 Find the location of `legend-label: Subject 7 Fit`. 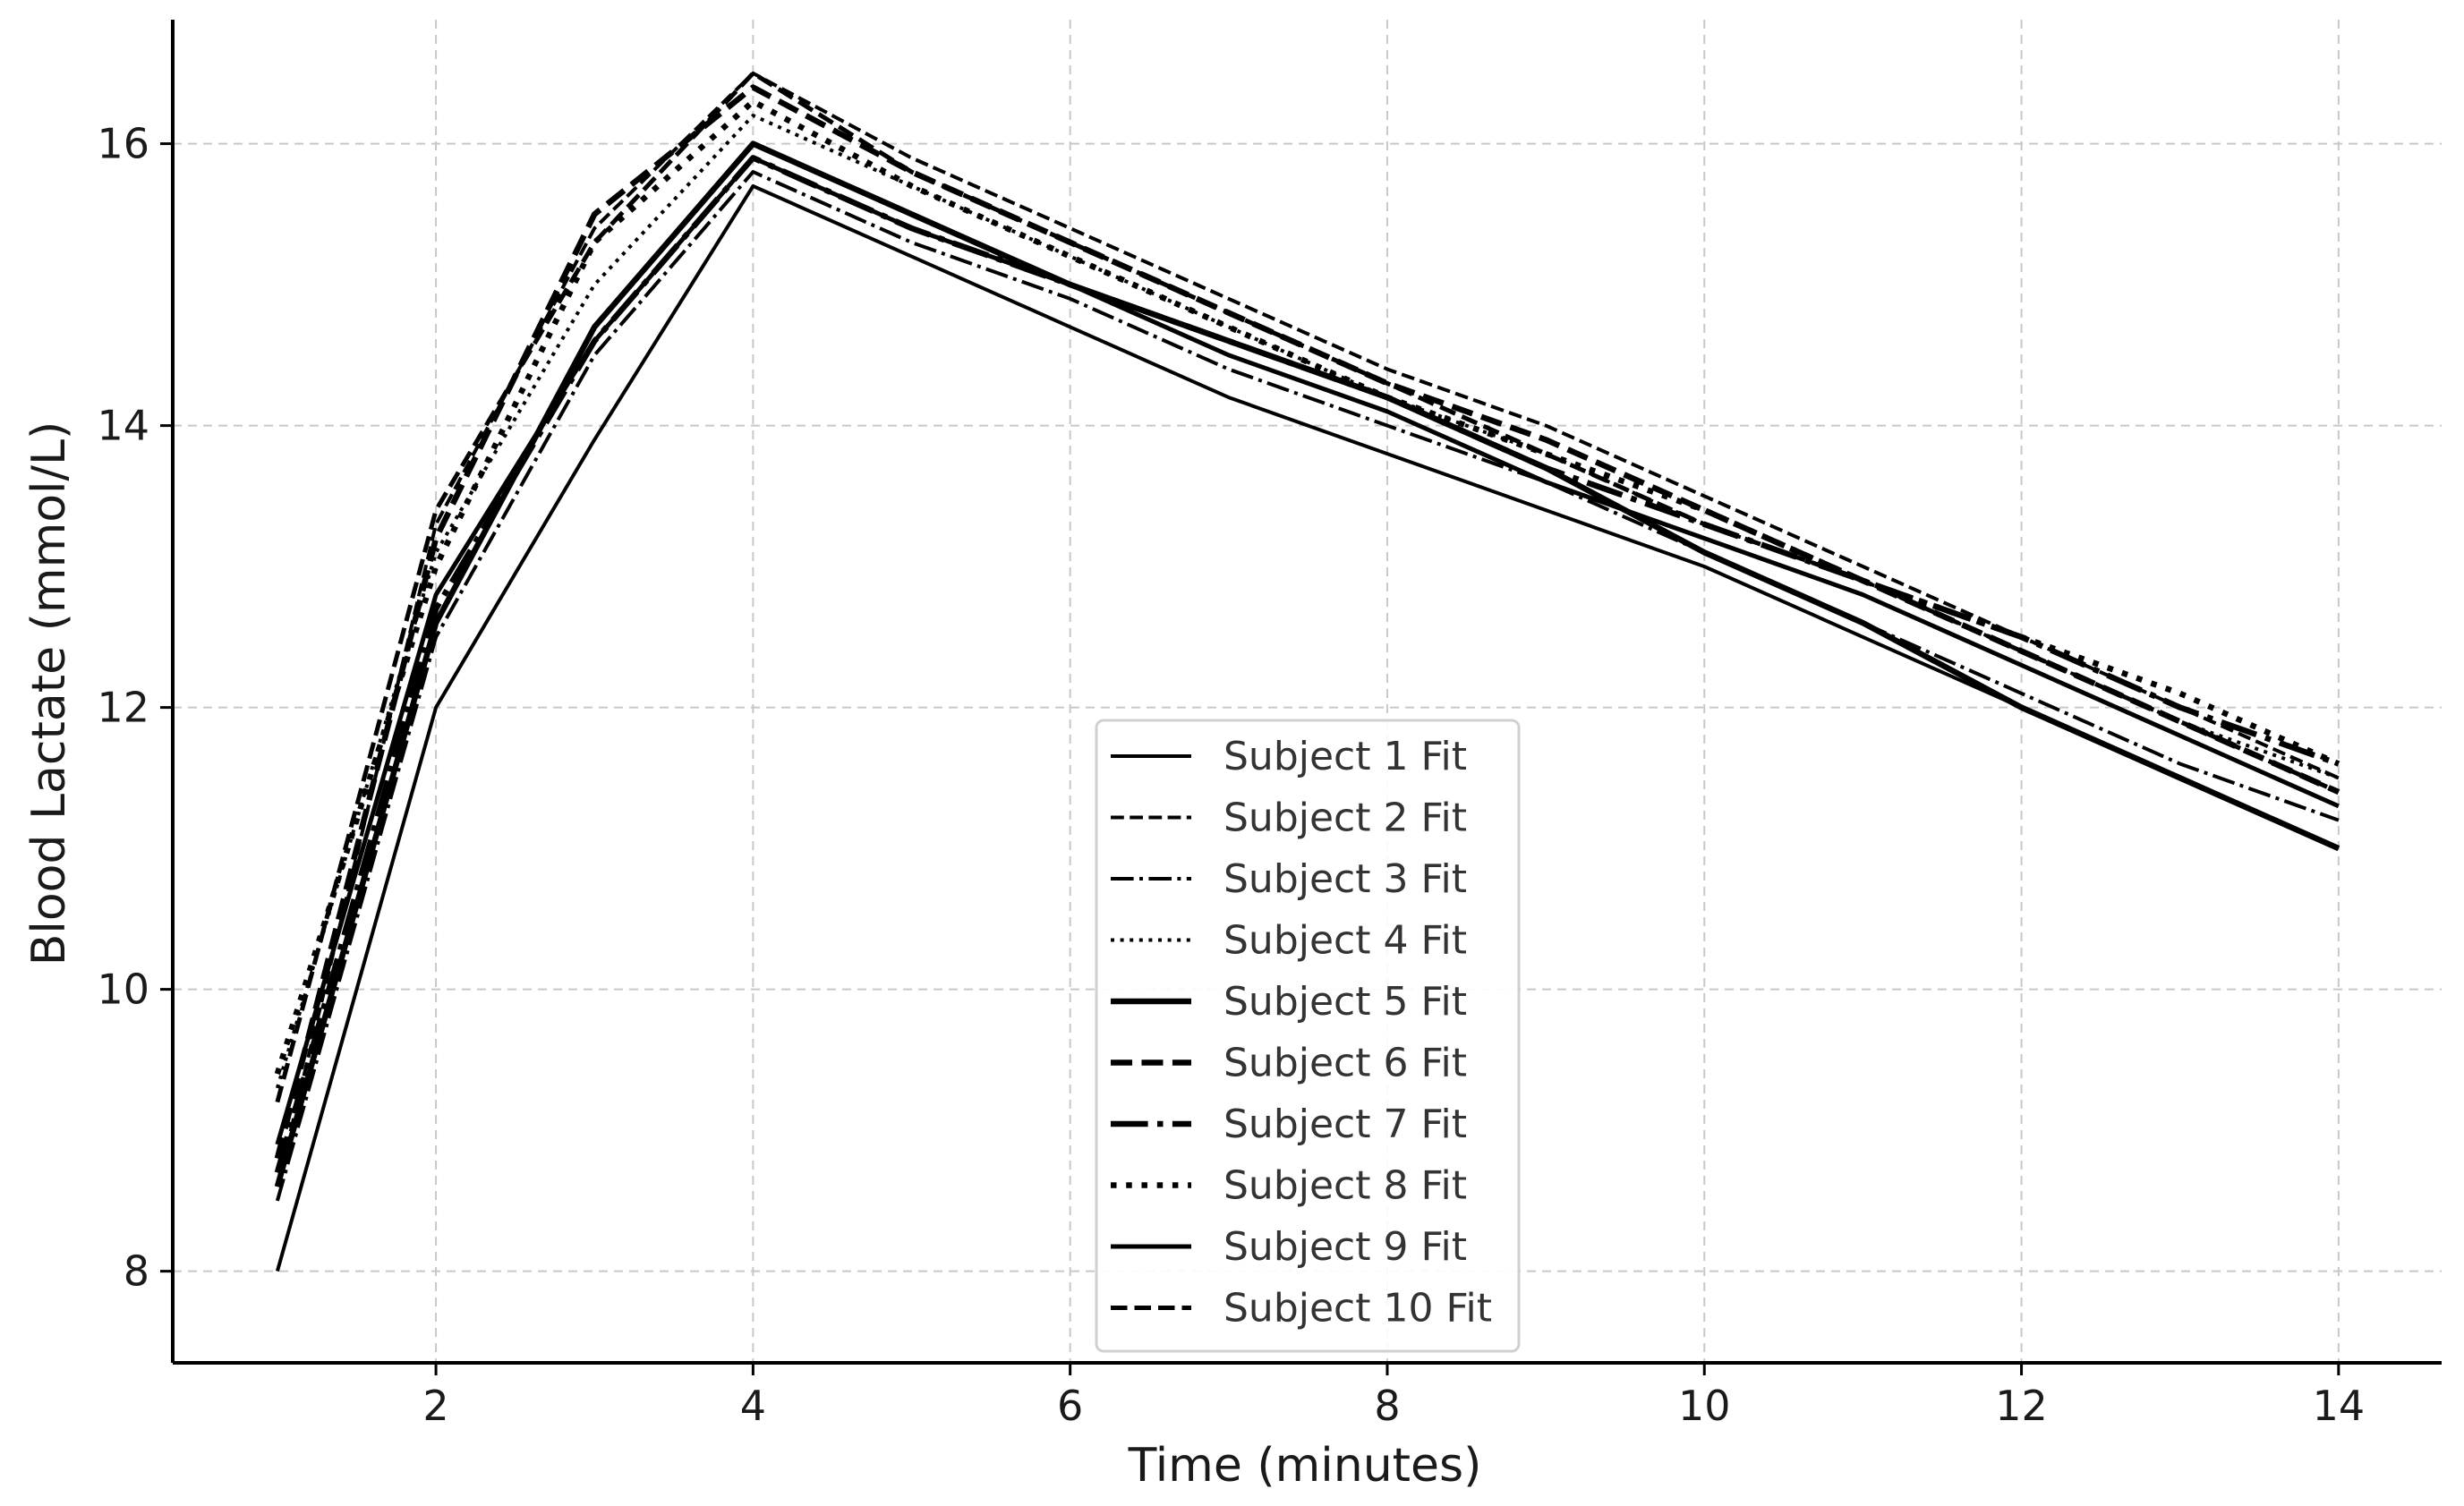

legend-label: Subject 7 Fit is located at coordinates (1345, 1124).